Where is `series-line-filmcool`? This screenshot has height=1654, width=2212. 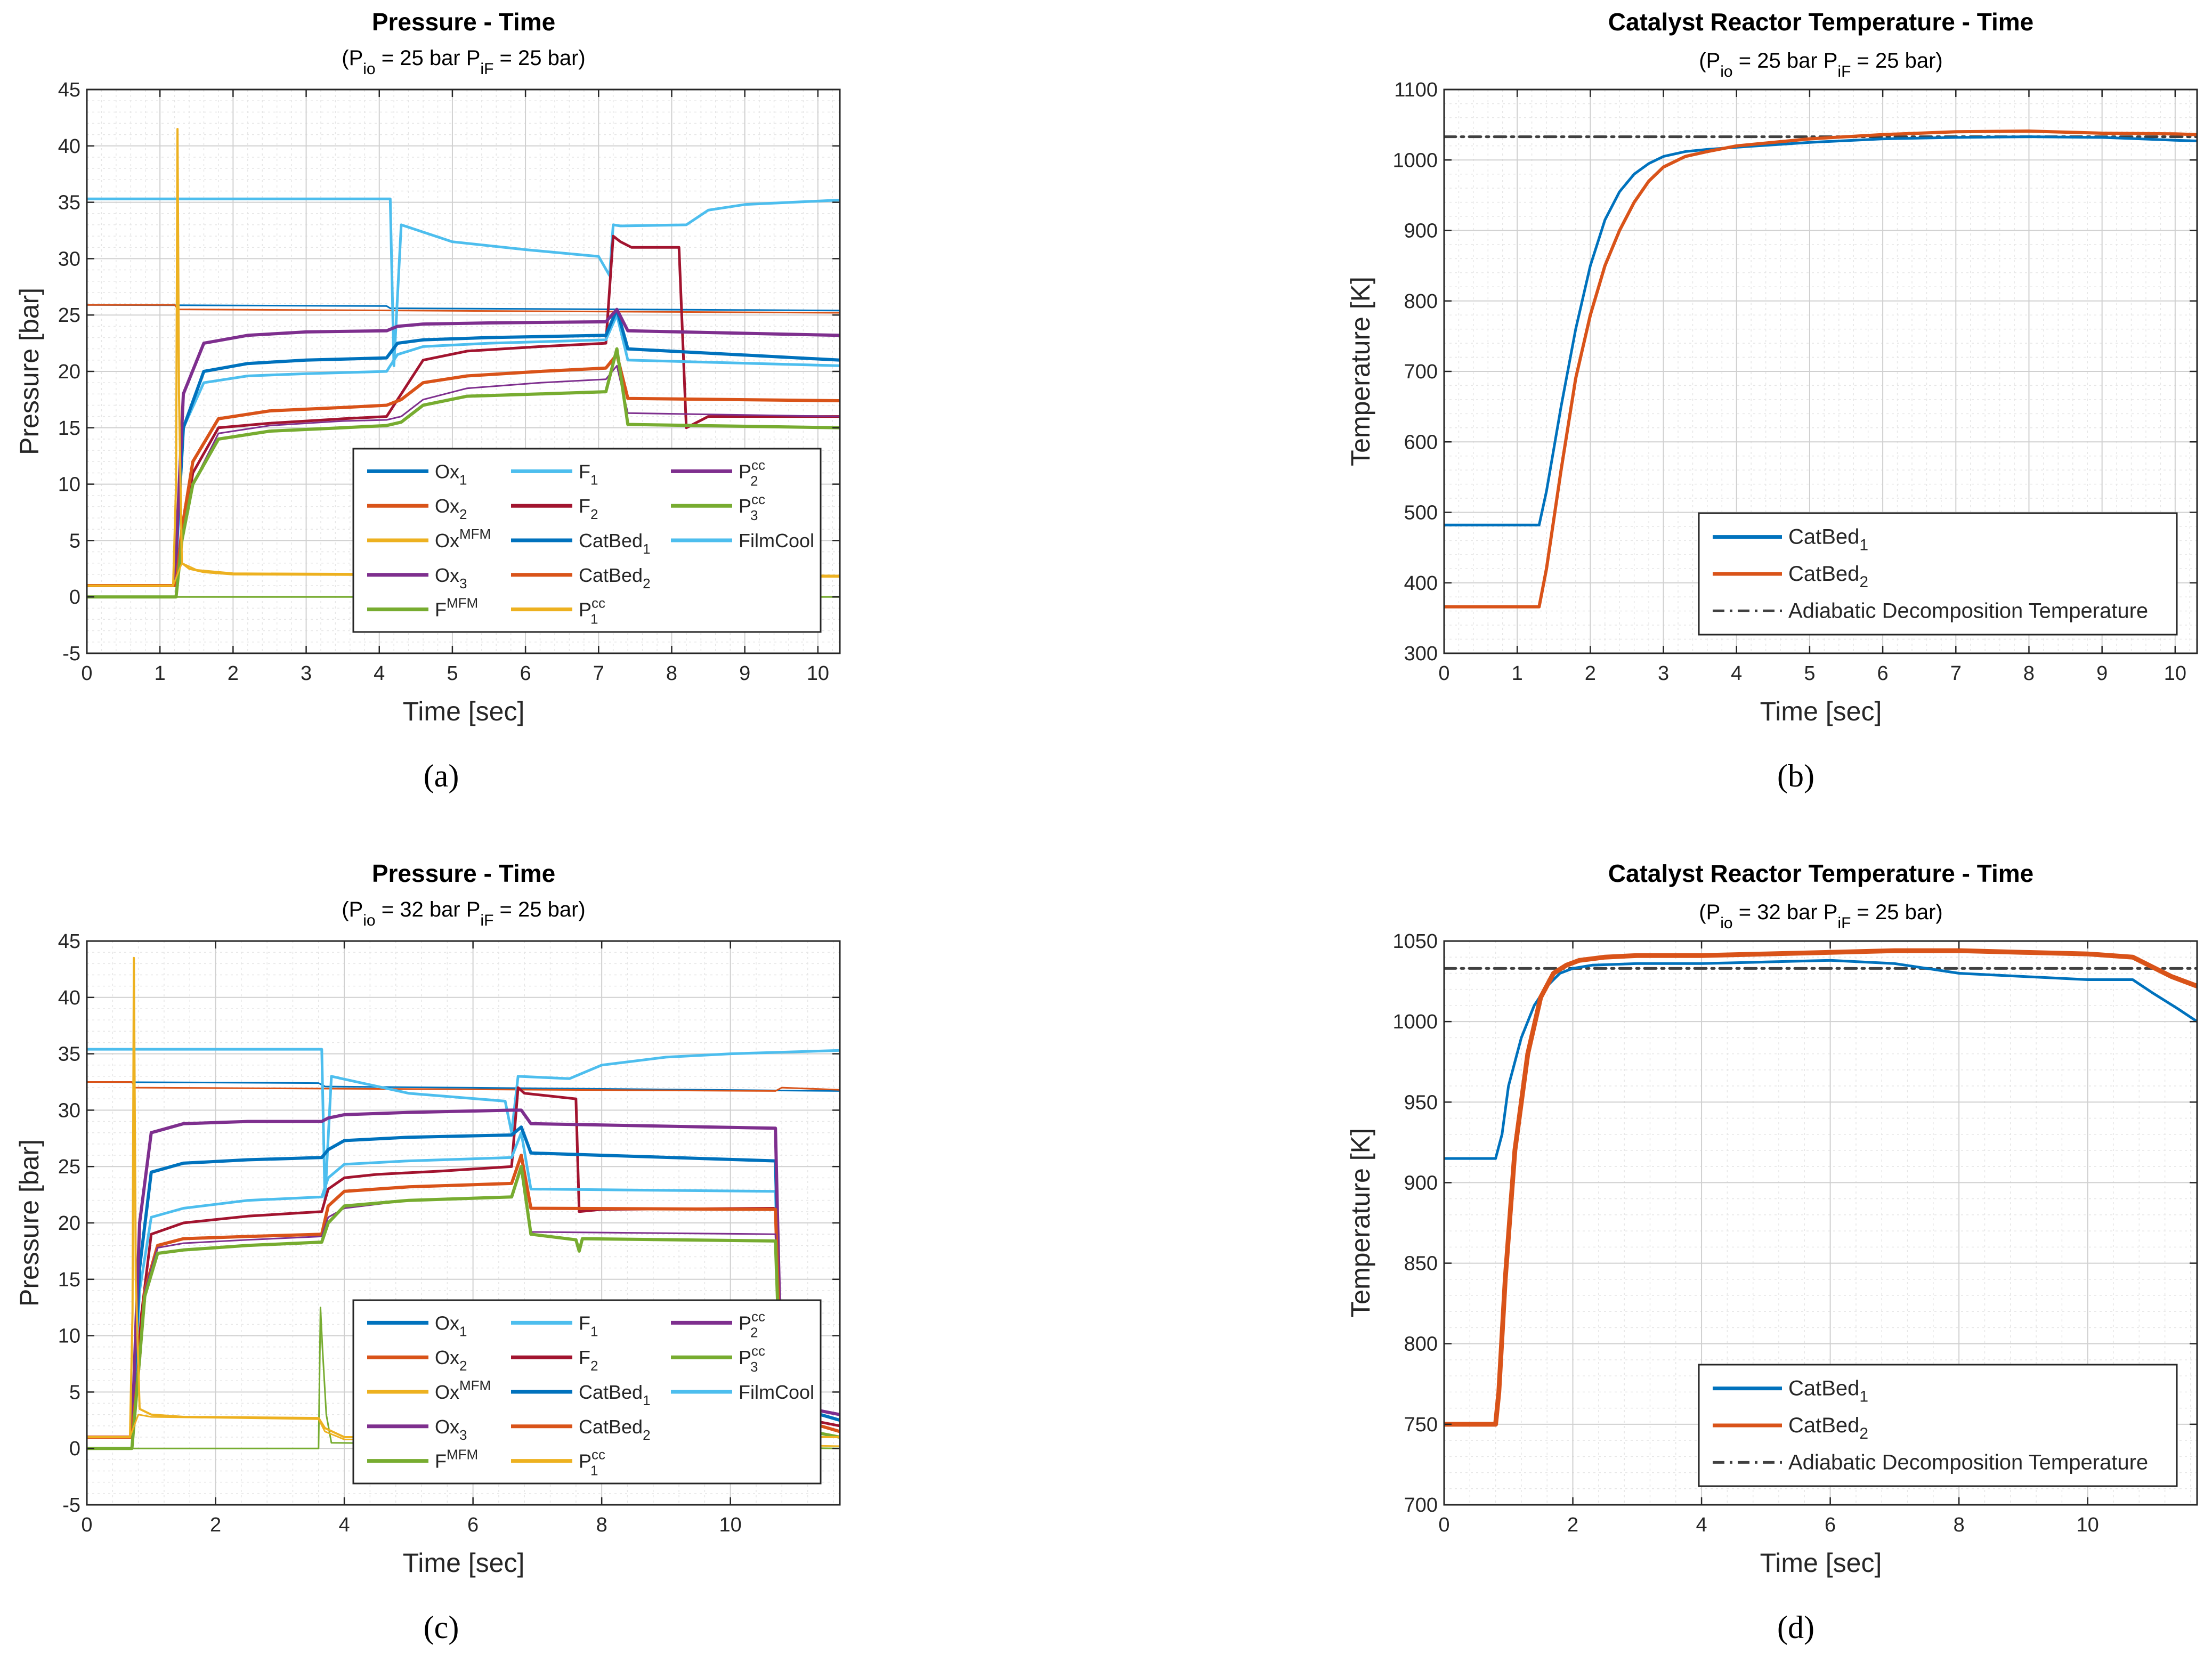 series-line-filmcool is located at coordinates (463, 282).